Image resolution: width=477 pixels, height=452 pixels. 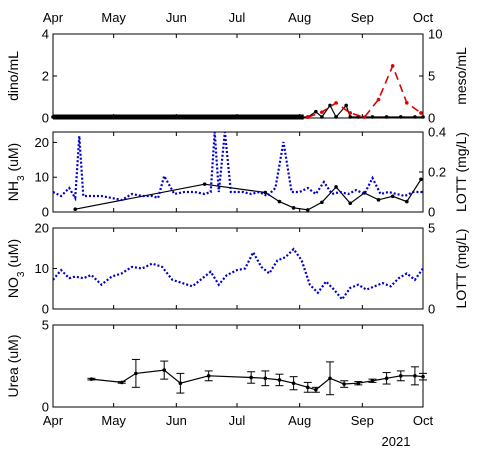 I want to click on top-month-label: Jun, so click(x=176, y=17).